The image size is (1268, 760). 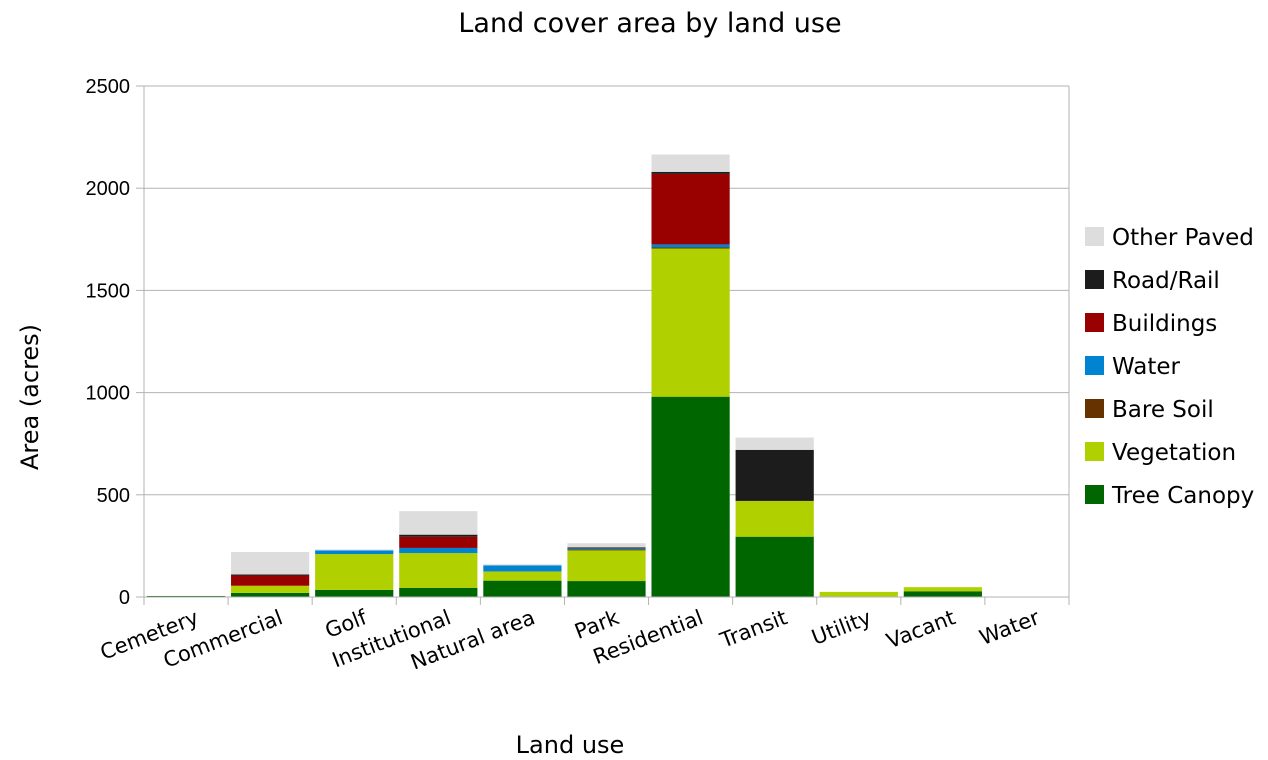 I want to click on bar-segment-vegetation-natural-area, so click(x=522, y=576).